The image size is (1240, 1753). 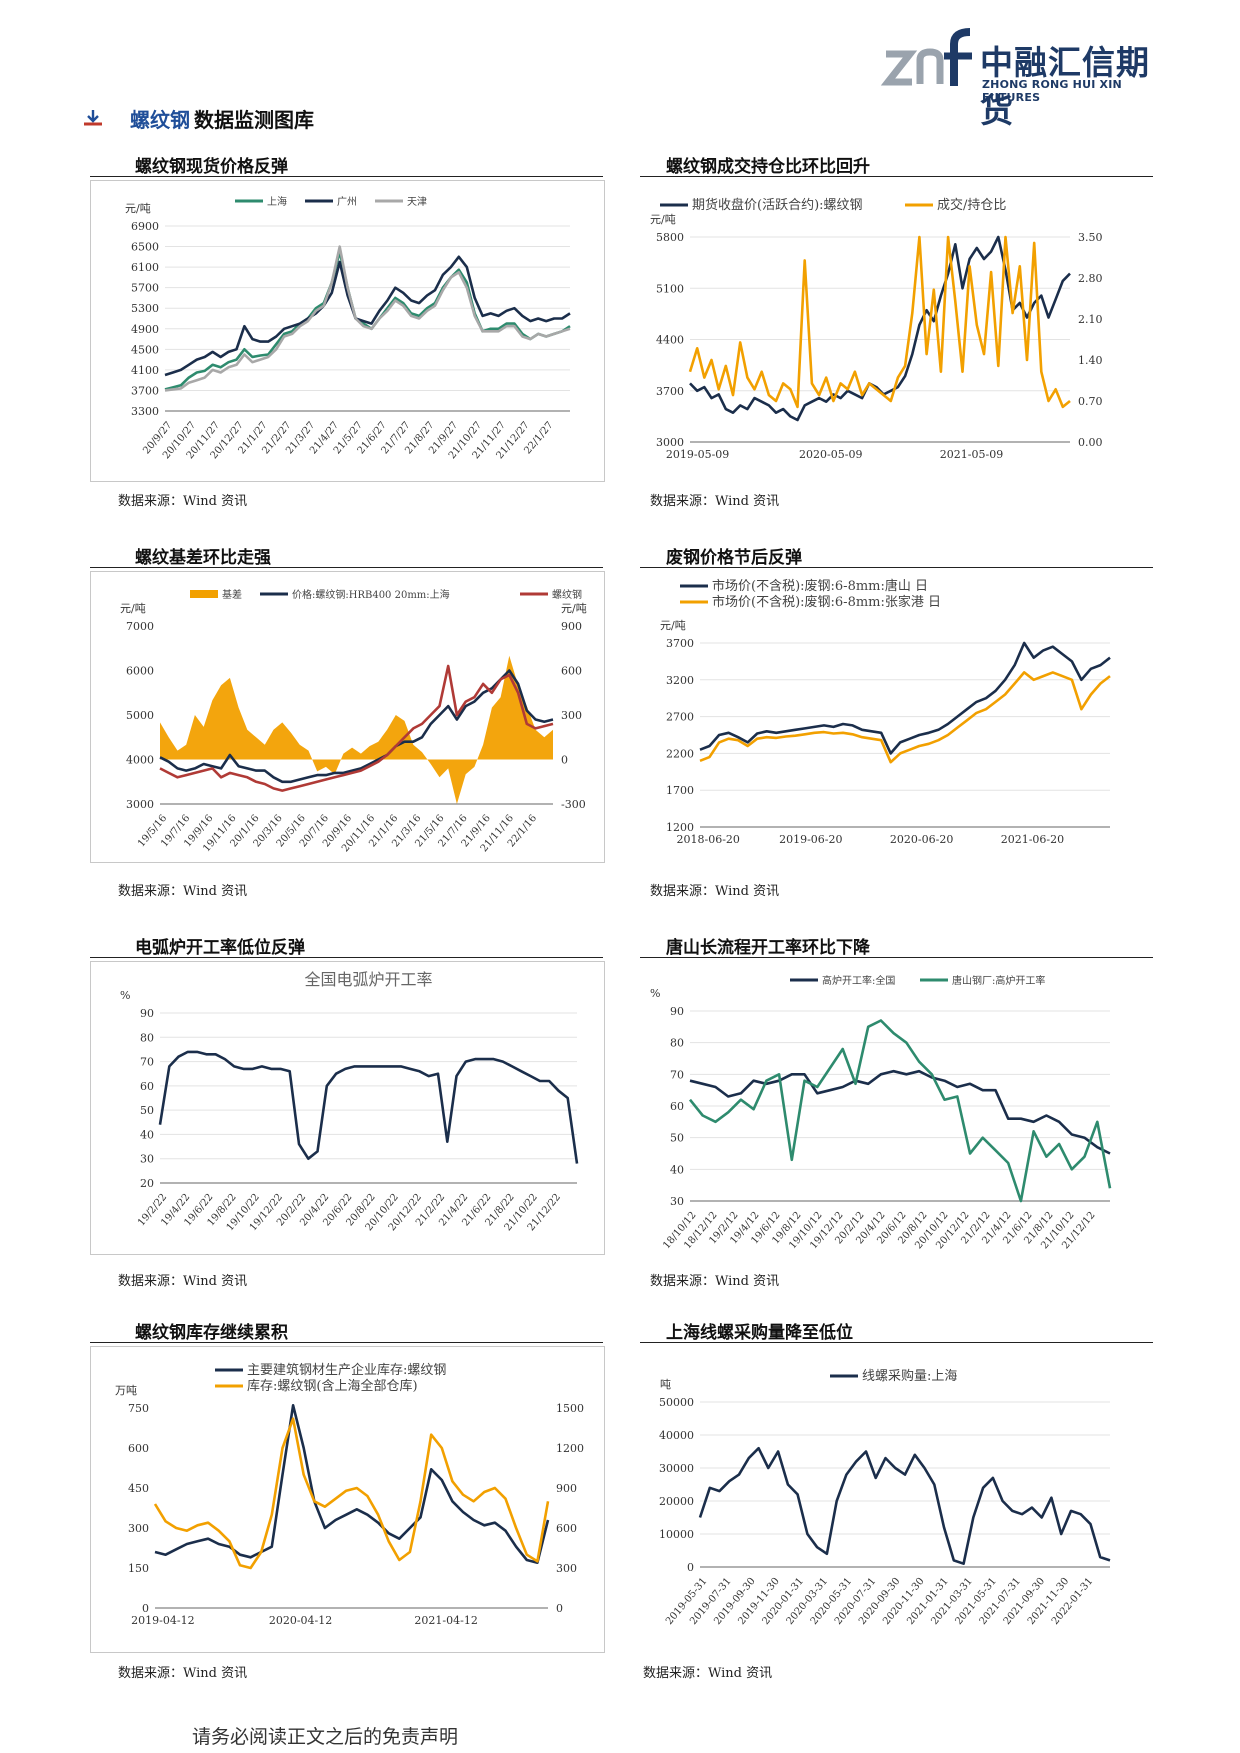 What do you see at coordinates (697, 454) in the screenshot?
I see `x-tick-label: 2019-05-09` at bounding box center [697, 454].